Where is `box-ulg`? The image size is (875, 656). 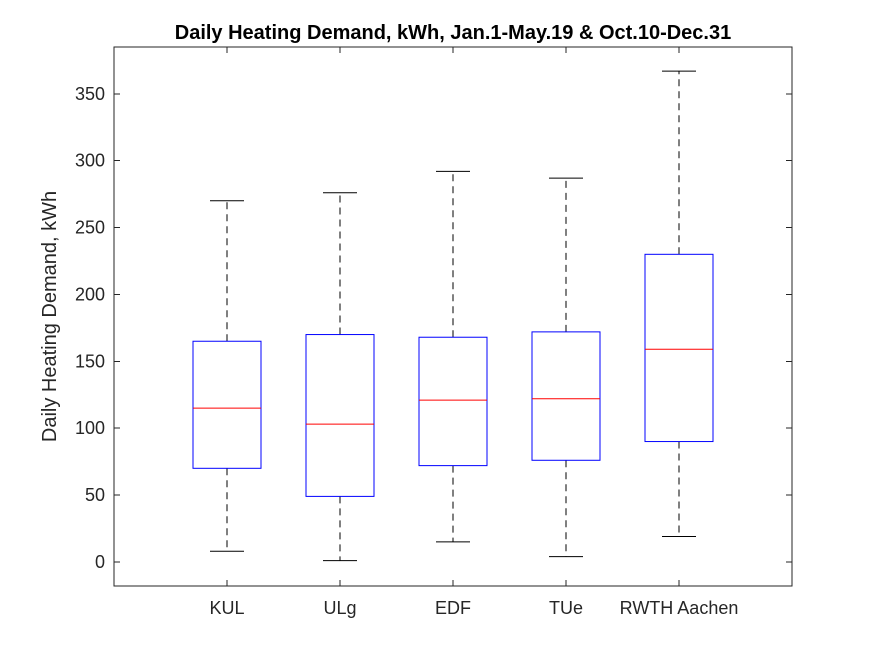
box-ulg is located at coordinates (340, 377).